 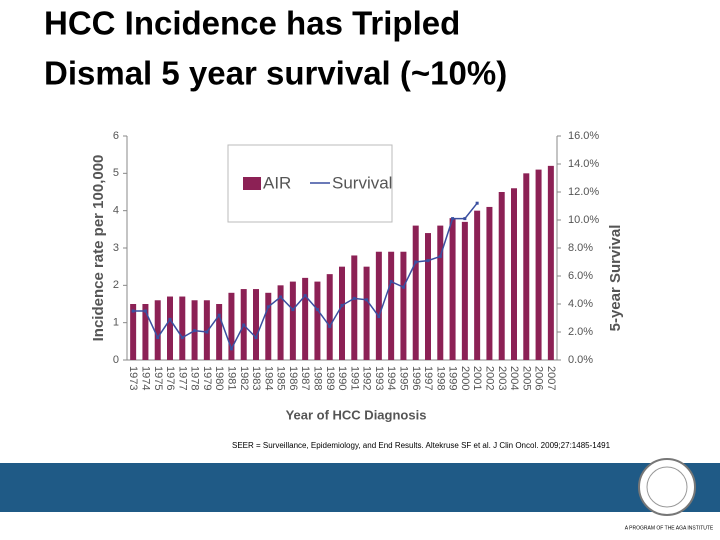 What do you see at coordinates (252, 183) in the screenshot?
I see `legend-swatch` at bounding box center [252, 183].